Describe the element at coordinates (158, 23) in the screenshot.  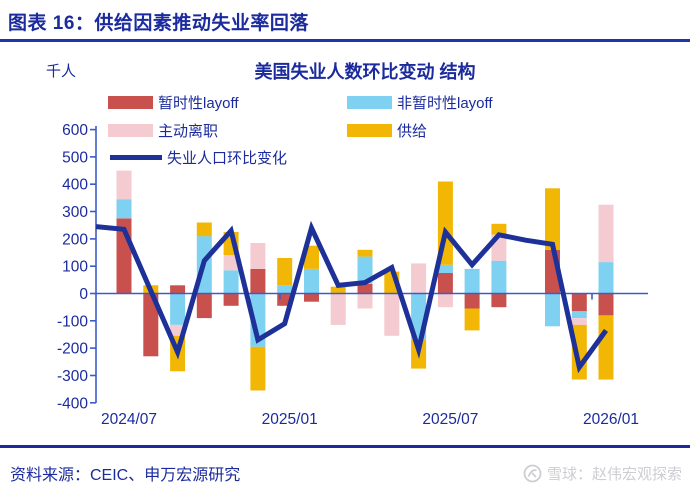
I see `figure-title: 图表 16：供给因素推动失业率回落` at that location.